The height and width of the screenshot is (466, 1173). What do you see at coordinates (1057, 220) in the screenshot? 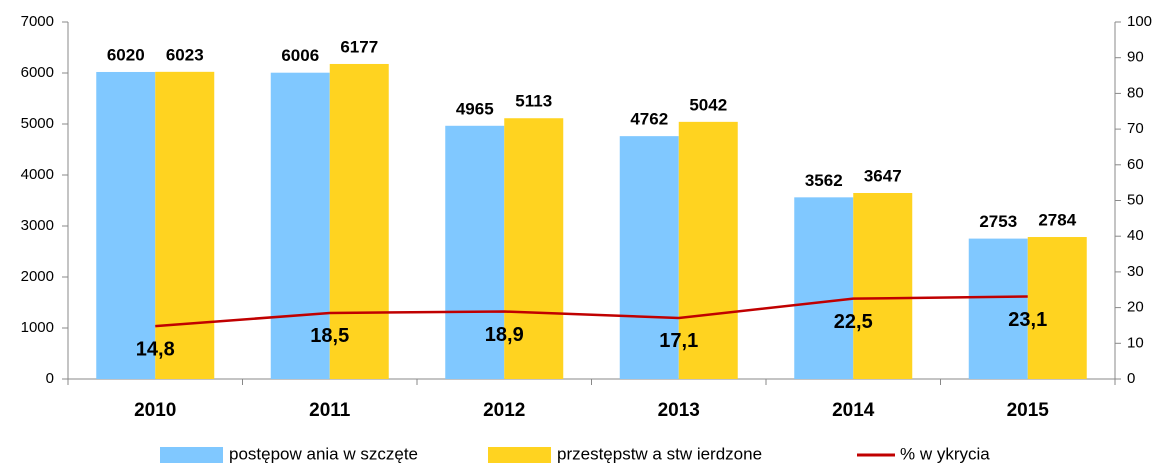
I see `bar-label: 2784` at bounding box center [1057, 220].